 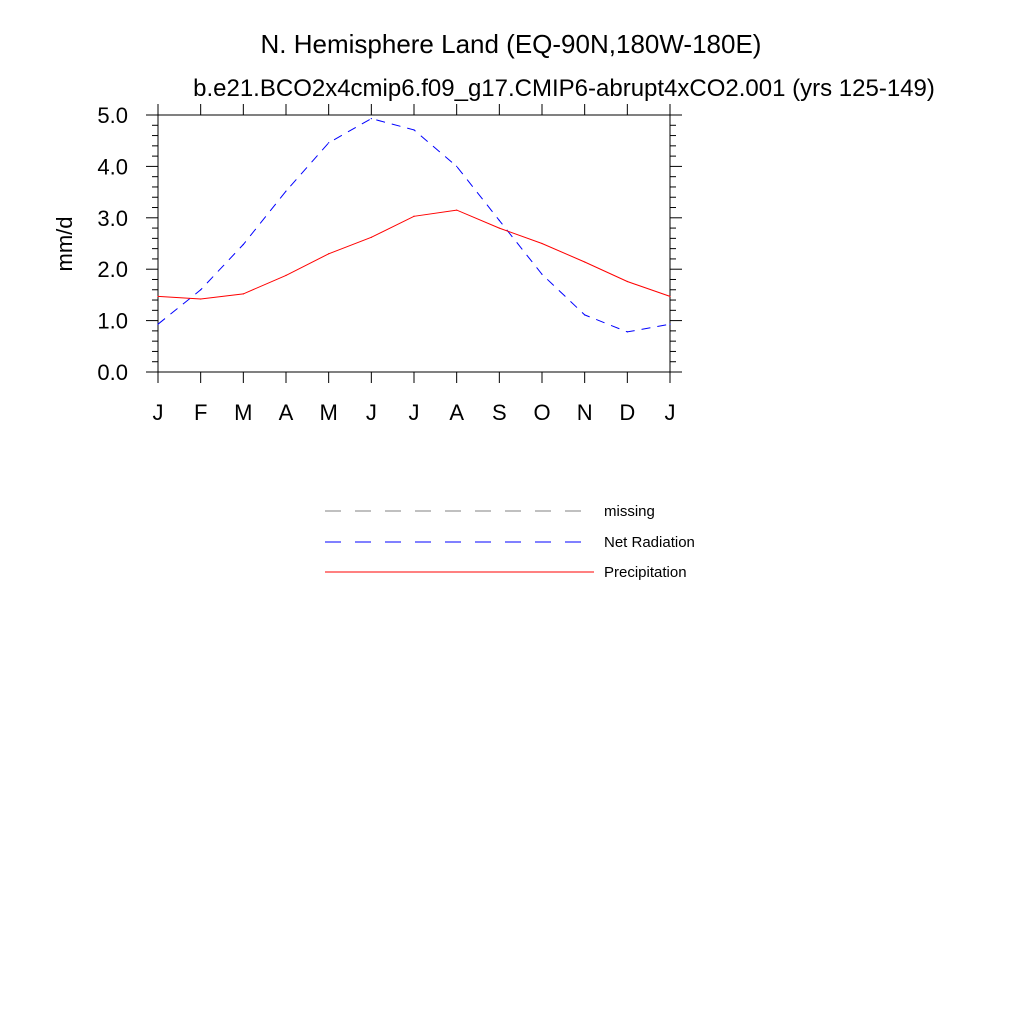 I want to click on y-axis-label: mm/d, so click(x=64, y=244).